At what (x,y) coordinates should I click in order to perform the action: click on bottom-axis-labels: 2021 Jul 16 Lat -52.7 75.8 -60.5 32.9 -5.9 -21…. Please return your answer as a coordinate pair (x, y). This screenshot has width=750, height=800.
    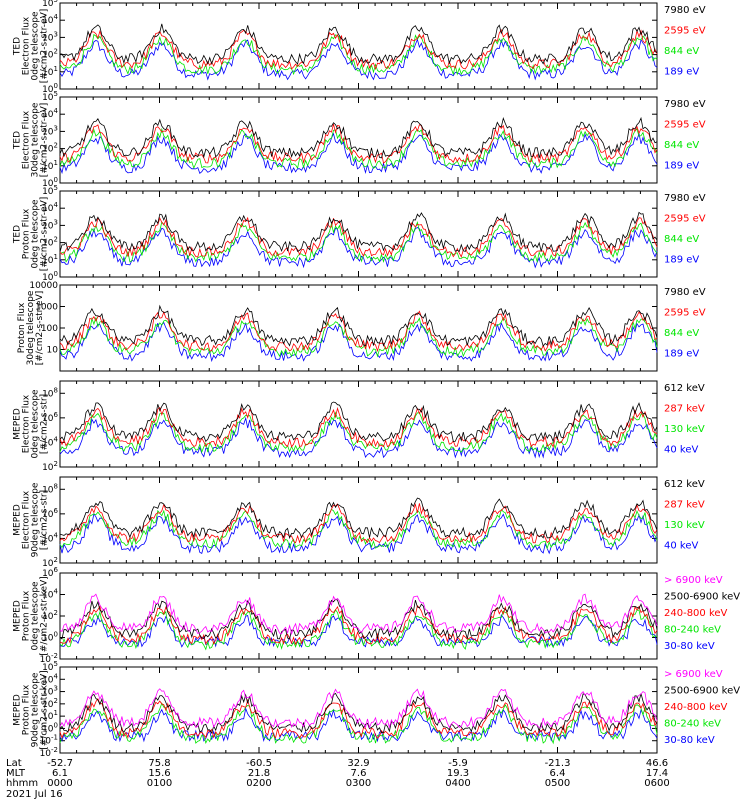
    Looking at the image, I should click on (338, 779).